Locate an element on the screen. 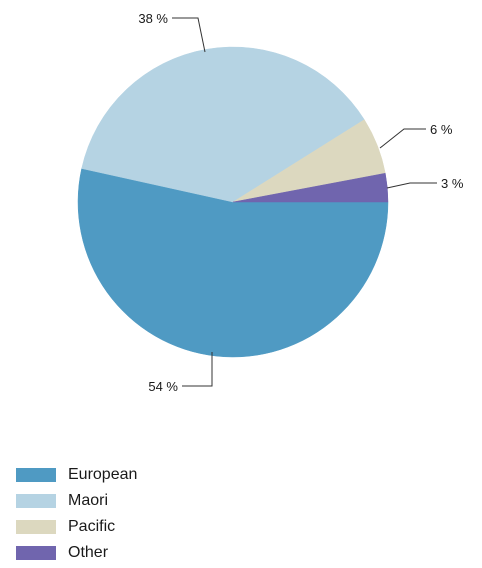 The width and height of the screenshot is (482, 568). legend-item-other: Other is located at coordinates (76, 553).